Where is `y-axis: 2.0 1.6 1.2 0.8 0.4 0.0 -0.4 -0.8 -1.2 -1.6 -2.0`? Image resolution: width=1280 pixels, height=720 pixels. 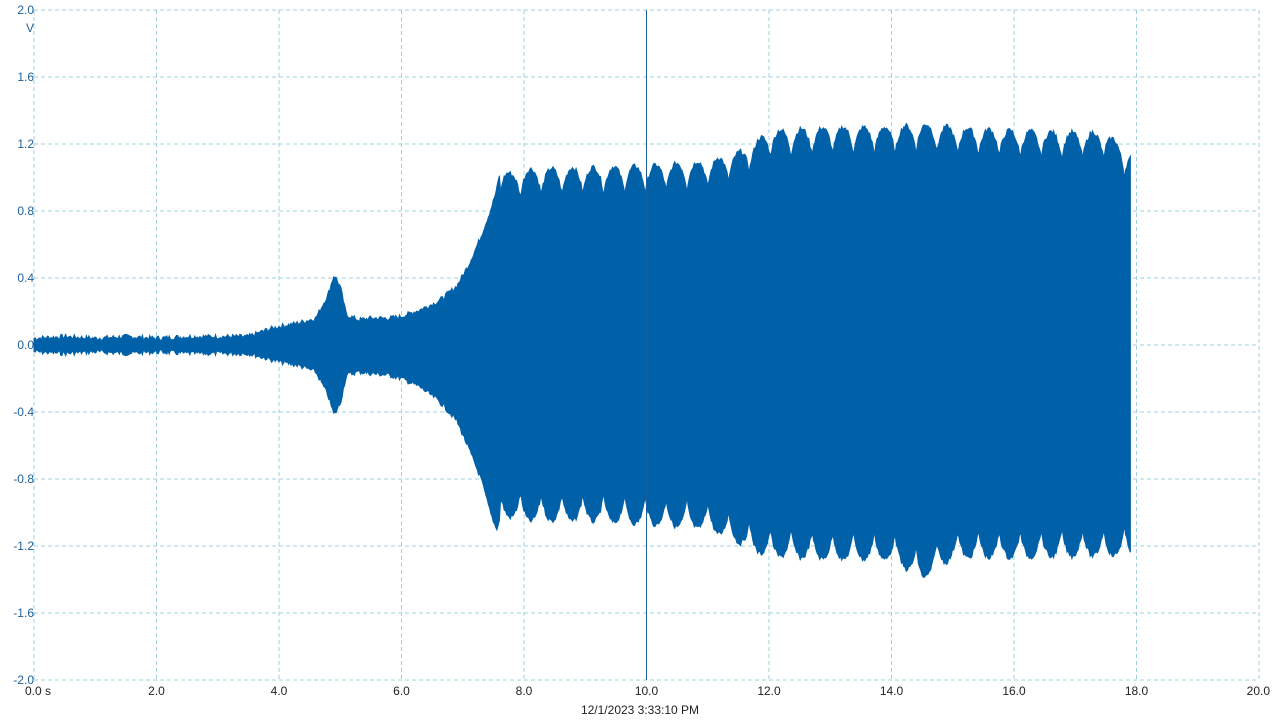 y-axis: 2.0 1.6 1.2 0.8 0.4 0.0 -0.4 -0.8 -1.2 -1.6 -2.0 is located at coordinates (23, 345).